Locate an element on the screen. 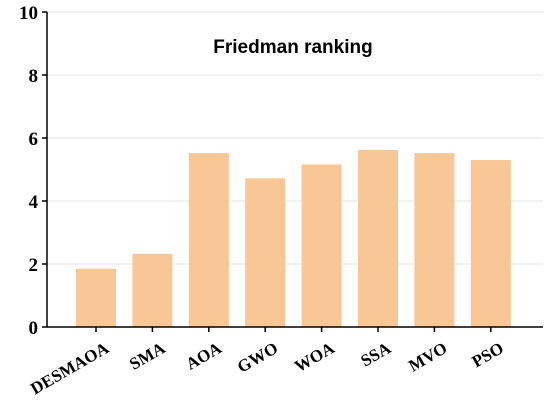  x-tick-label-ssa: SSA is located at coordinates (375, 354).